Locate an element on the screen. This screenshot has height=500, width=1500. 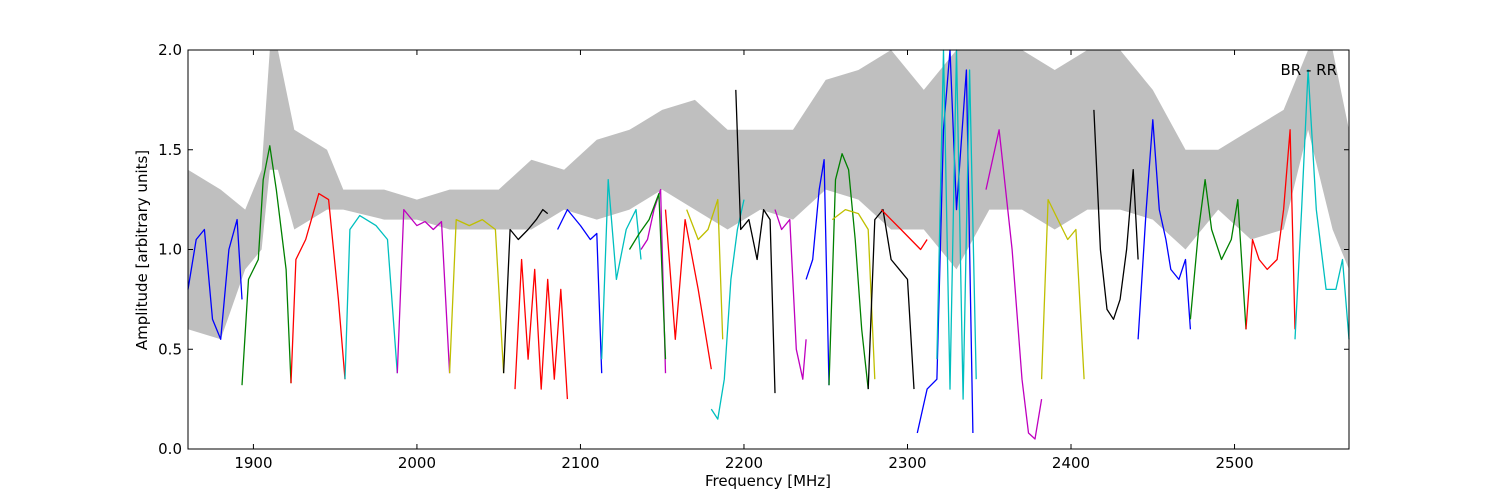
y-tick-label: 0.0 is located at coordinates (170, 449).